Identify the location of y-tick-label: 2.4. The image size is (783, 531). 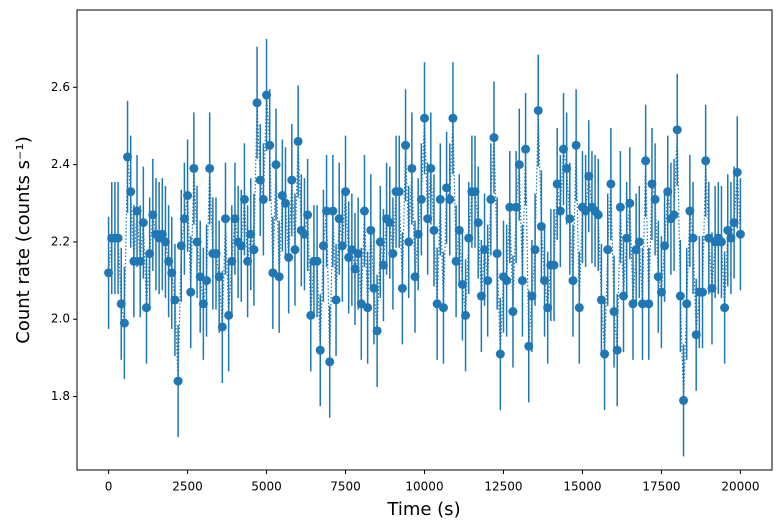
(60, 164).